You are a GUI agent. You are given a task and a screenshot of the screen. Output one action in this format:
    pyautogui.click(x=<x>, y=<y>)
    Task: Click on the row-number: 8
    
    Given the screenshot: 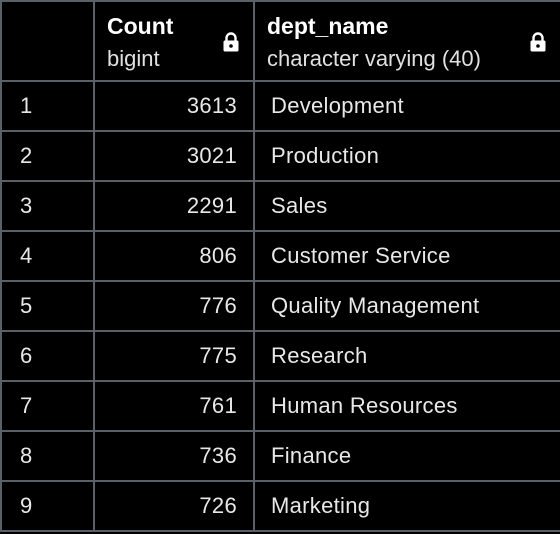 What is the action you would take?
    pyautogui.click(x=47, y=456)
    